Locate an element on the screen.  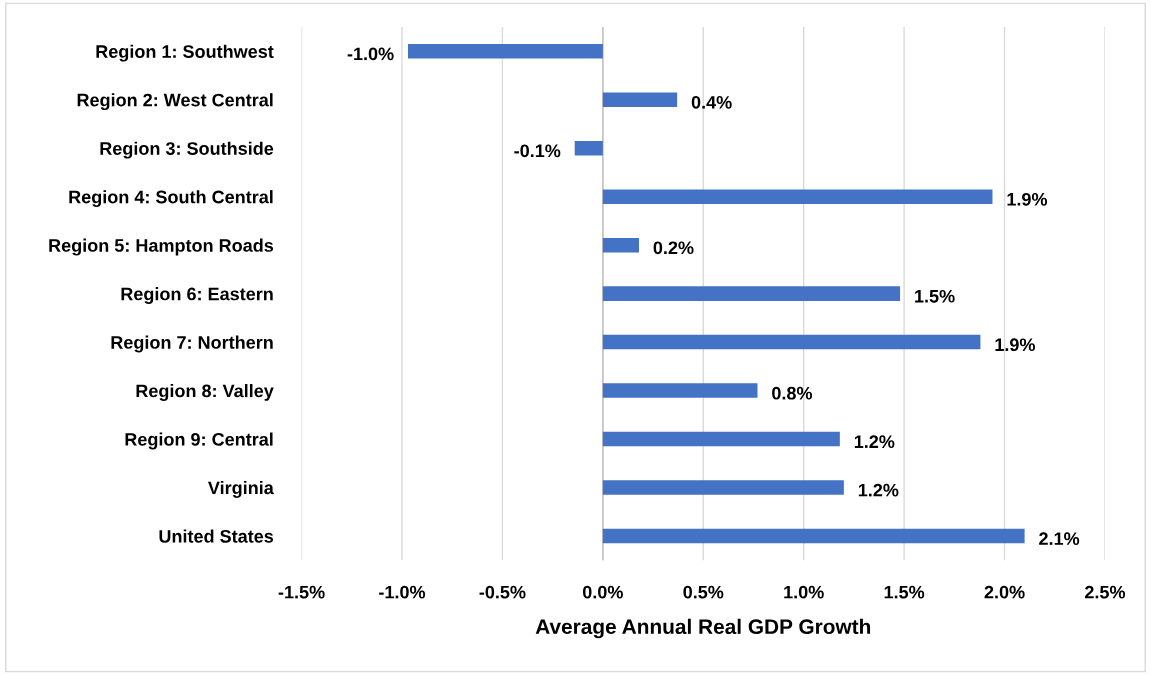
y-tick-label: Virginia is located at coordinates (241, 489).